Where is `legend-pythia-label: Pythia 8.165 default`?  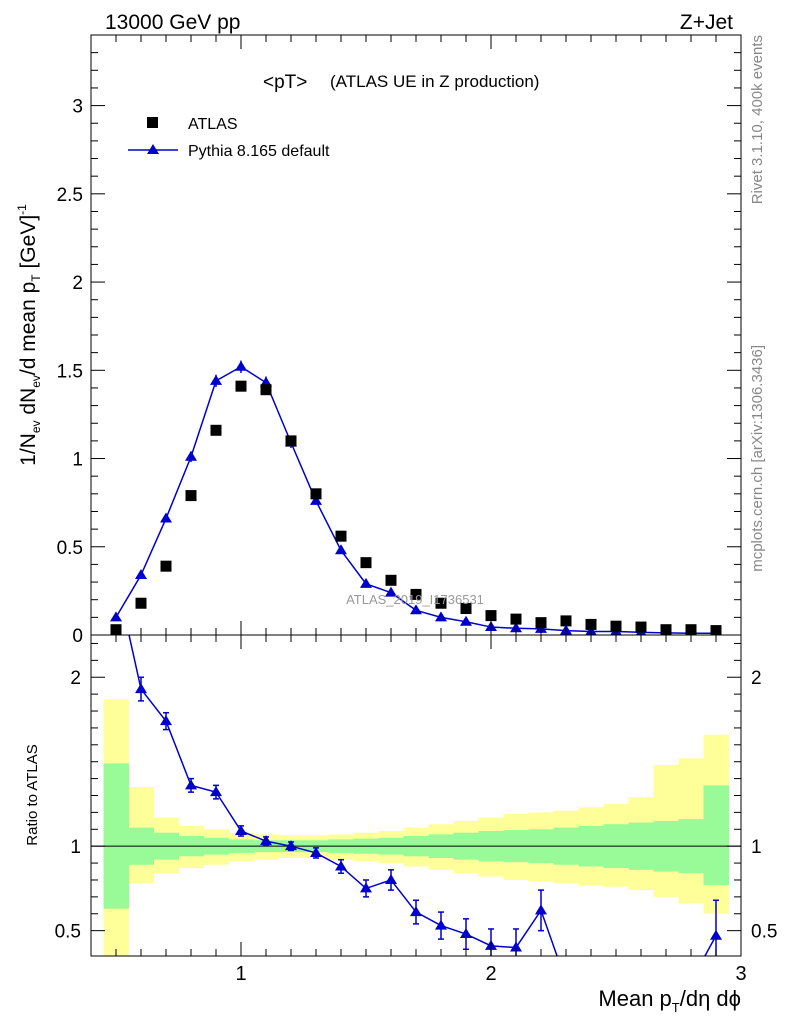
legend-pythia-label: Pythia 8.165 default is located at coordinates (259, 151).